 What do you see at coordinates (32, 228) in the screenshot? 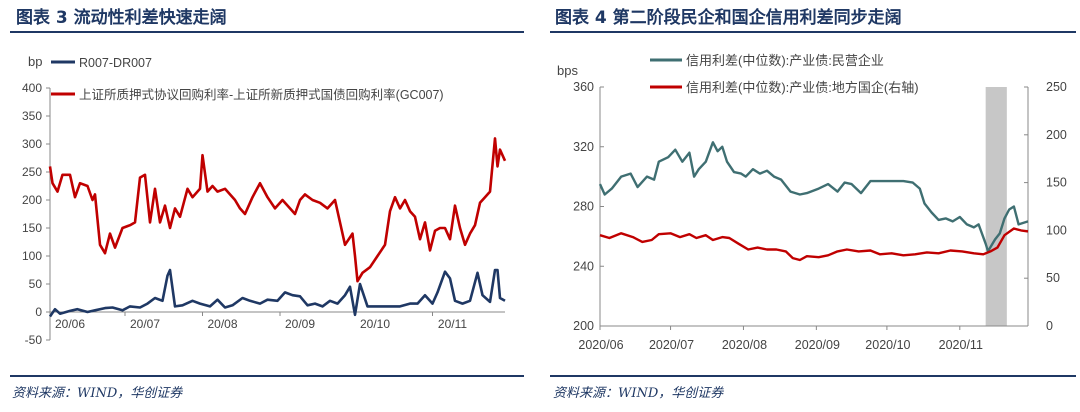
I see `y-tick-label: 150` at bounding box center [32, 228].